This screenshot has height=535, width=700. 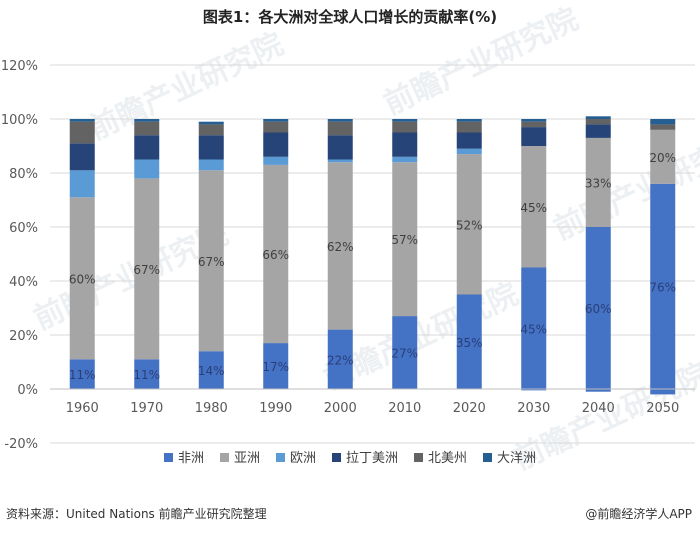 I want to click on data-label: 17%, so click(x=275, y=367).